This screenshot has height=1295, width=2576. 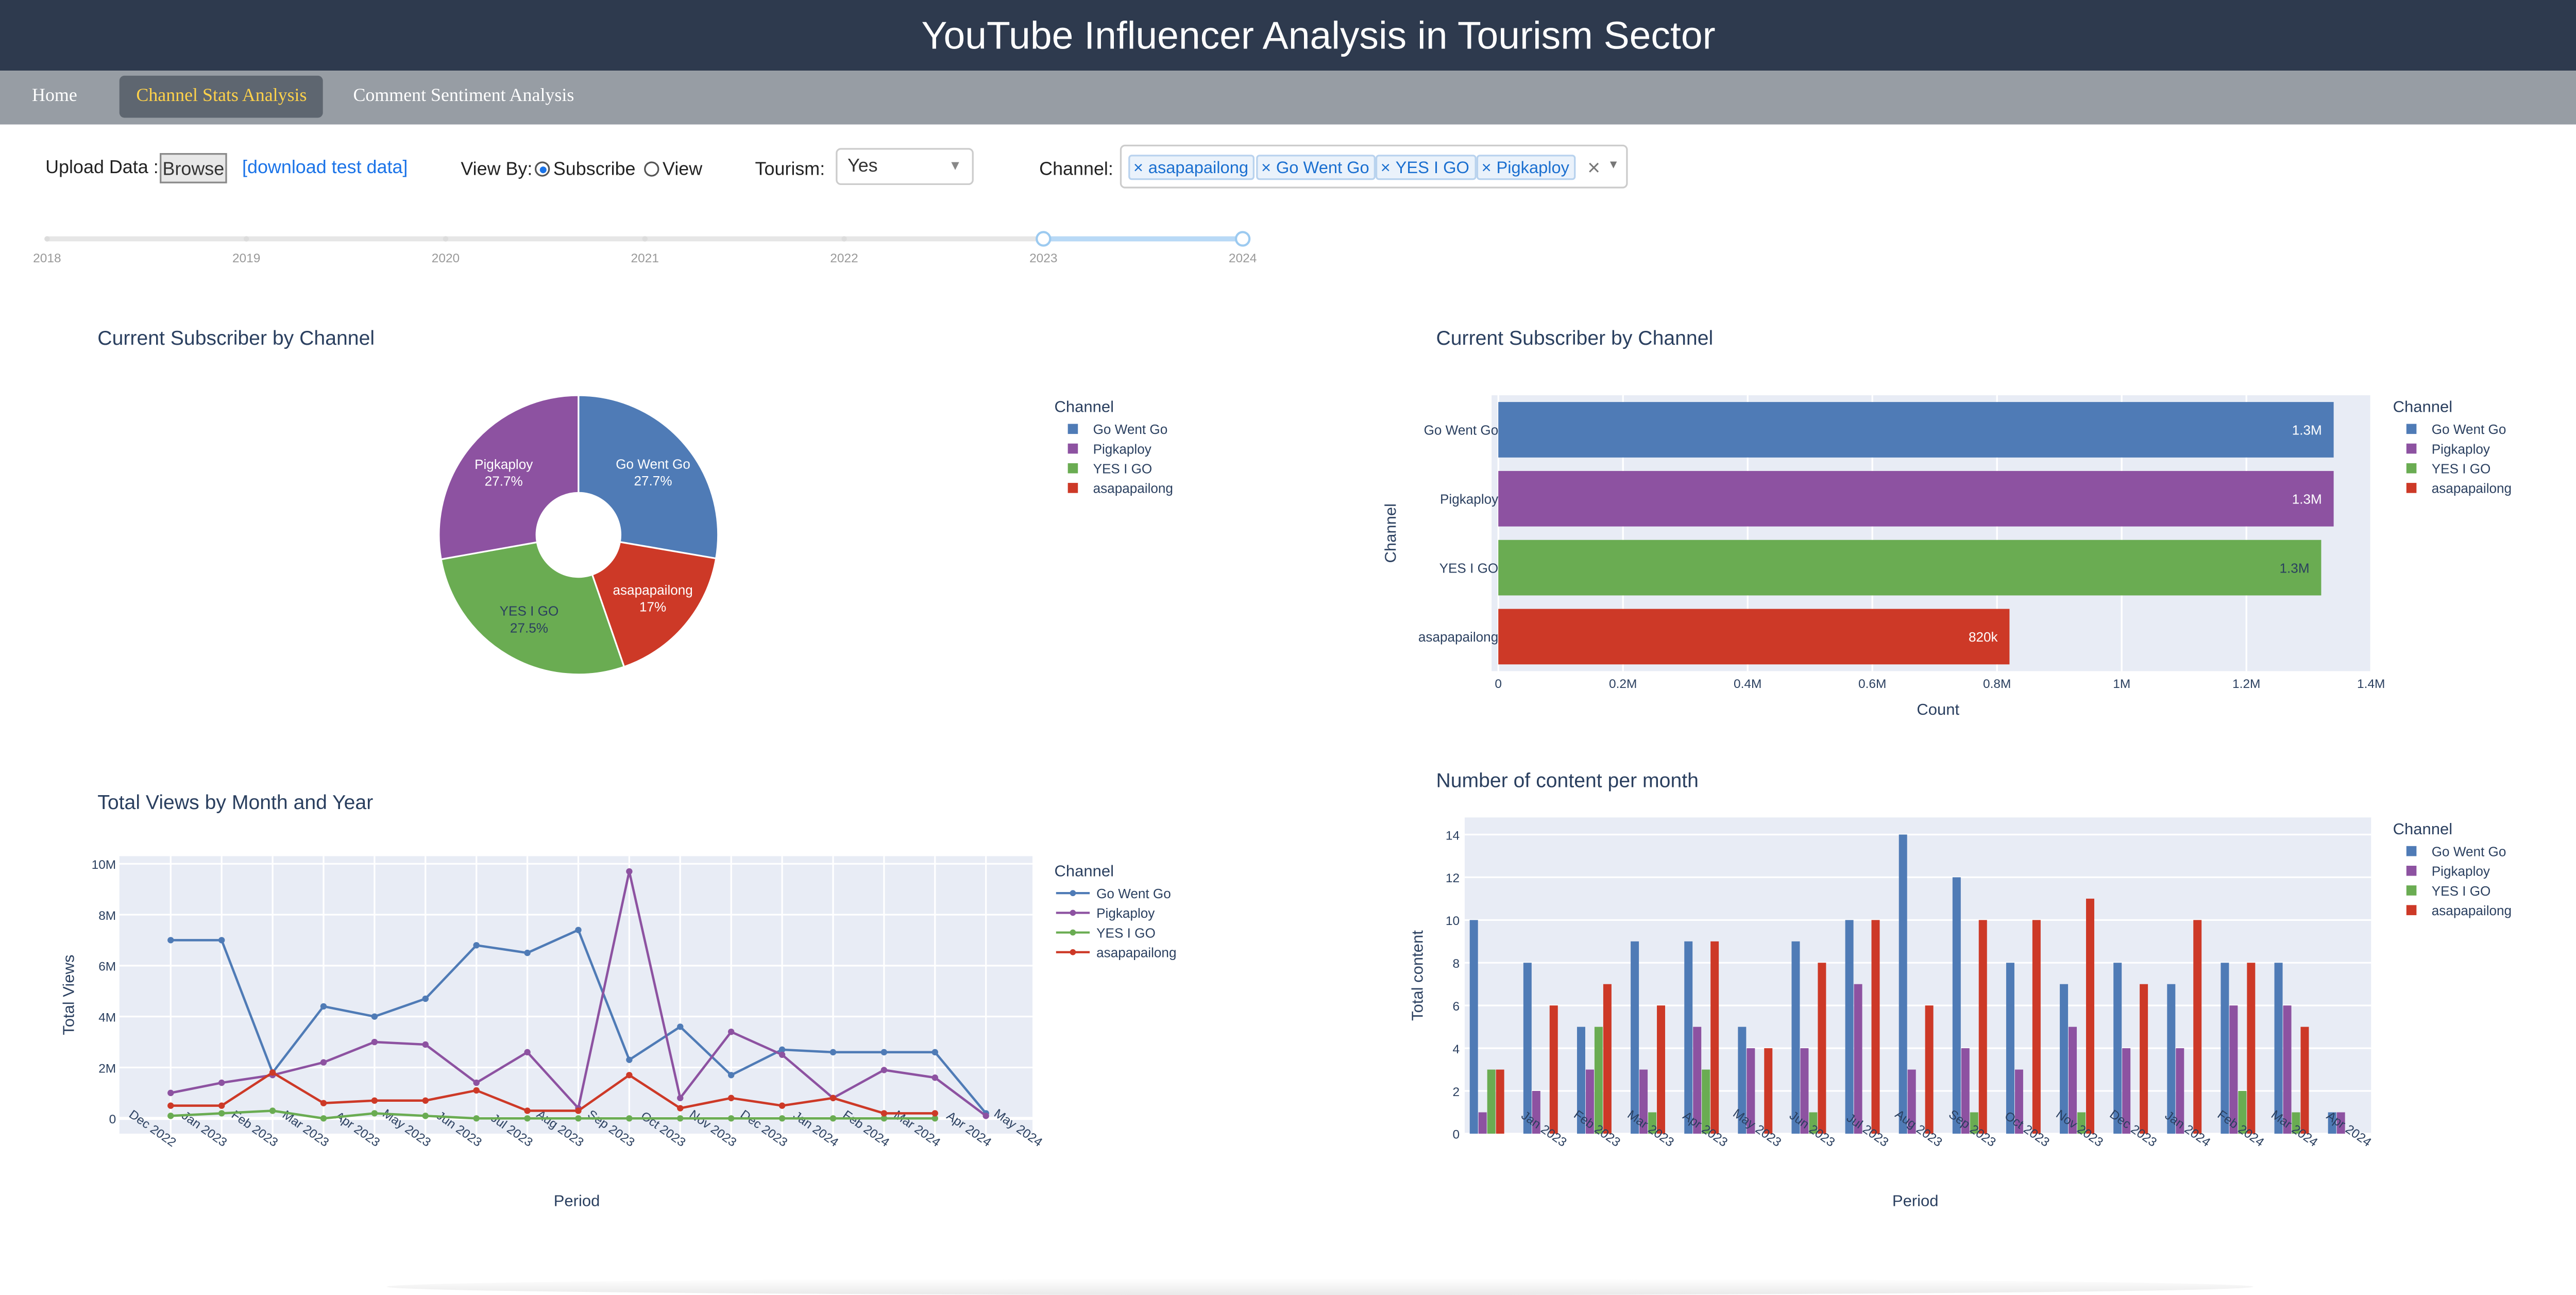 I want to click on grouped-ytick: 0, so click(x=1456, y=1135).